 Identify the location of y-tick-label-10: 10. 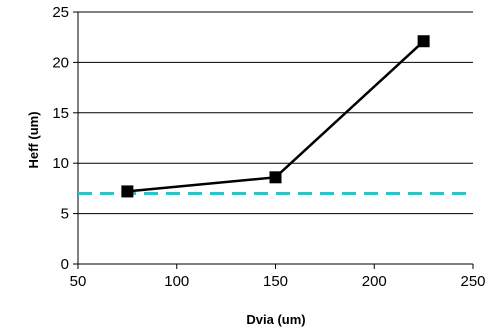
(60, 163).